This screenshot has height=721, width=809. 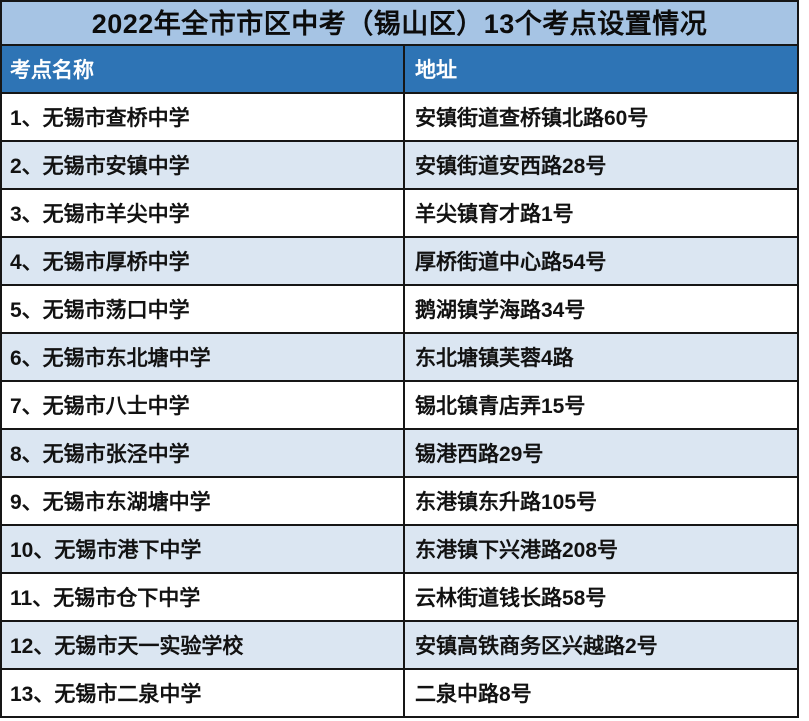 What do you see at coordinates (479, 454) in the screenshot?
I see `address-cell: 锡港西路29号` at bounding box center [479, 454].